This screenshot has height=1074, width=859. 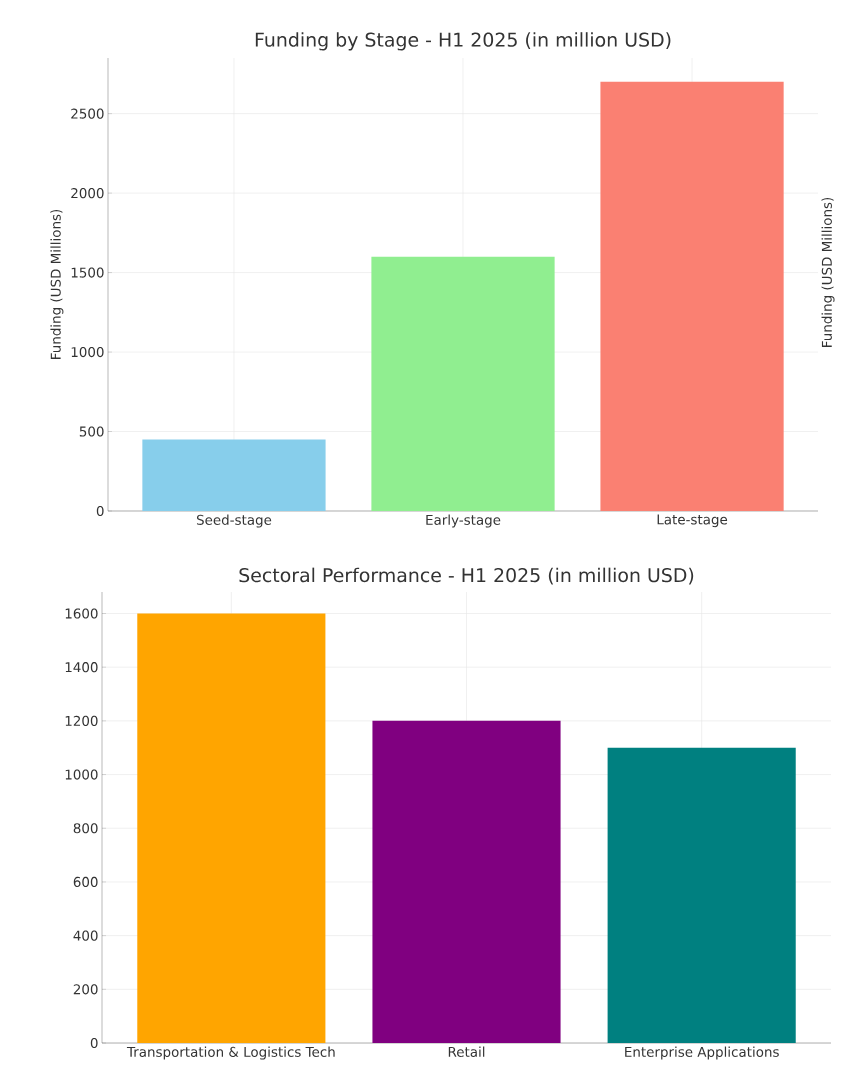 What do you see at coordinates (692, 521) in the screenshot?
I see `x-tick-label: Late-stage` at bounding box center [692, 521].